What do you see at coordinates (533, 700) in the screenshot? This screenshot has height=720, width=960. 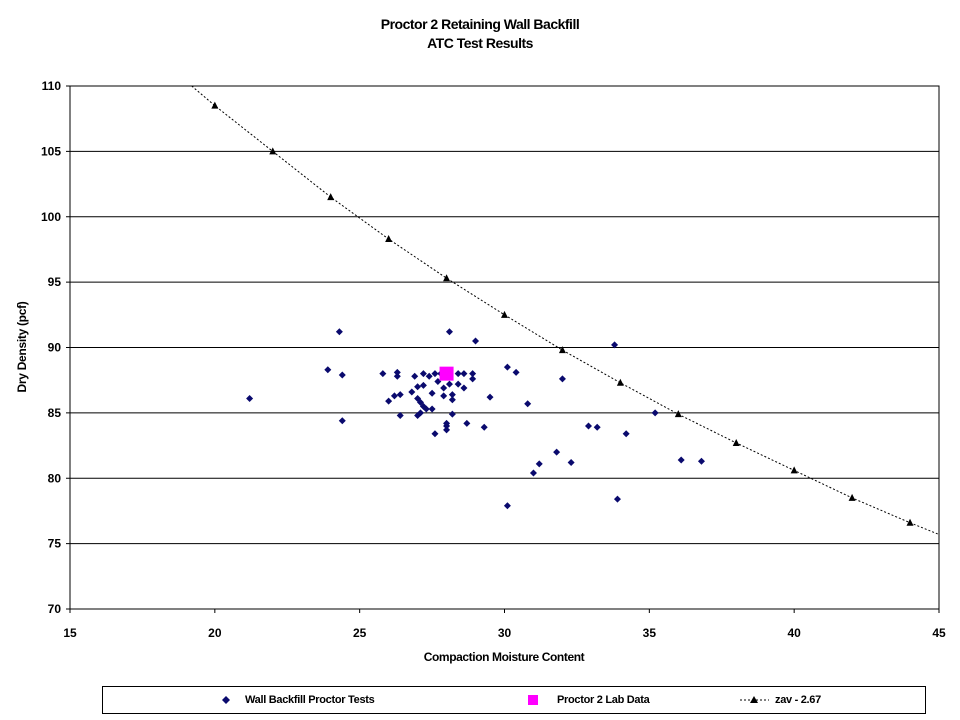 I see `legend-square-icon` at bounding box center [533, 700].